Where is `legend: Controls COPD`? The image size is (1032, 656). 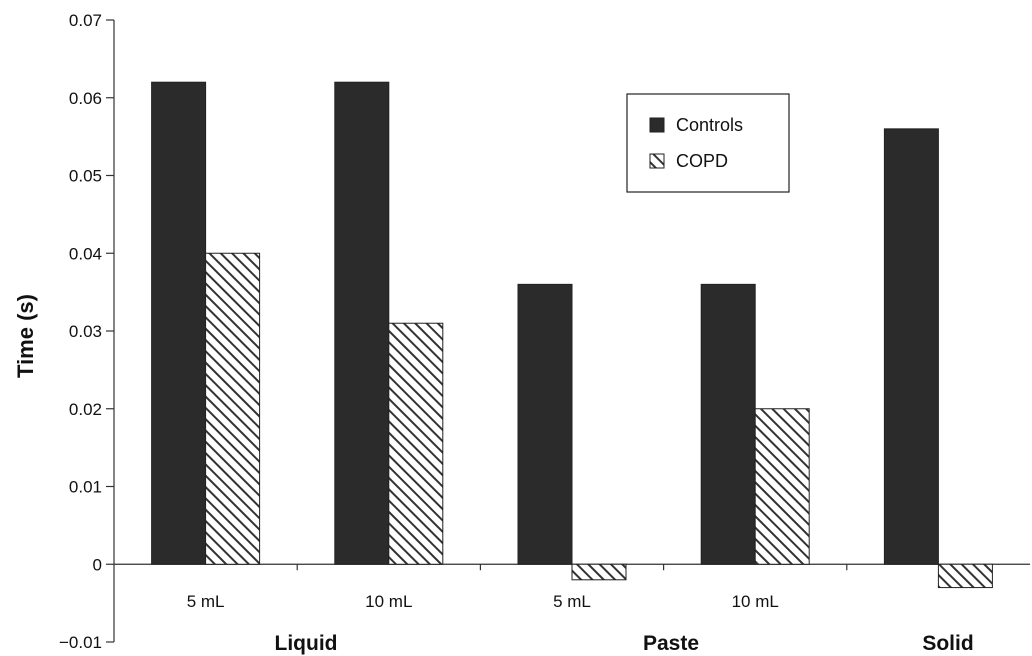
legend: Controls COPD is located at coordinates (708, 143).